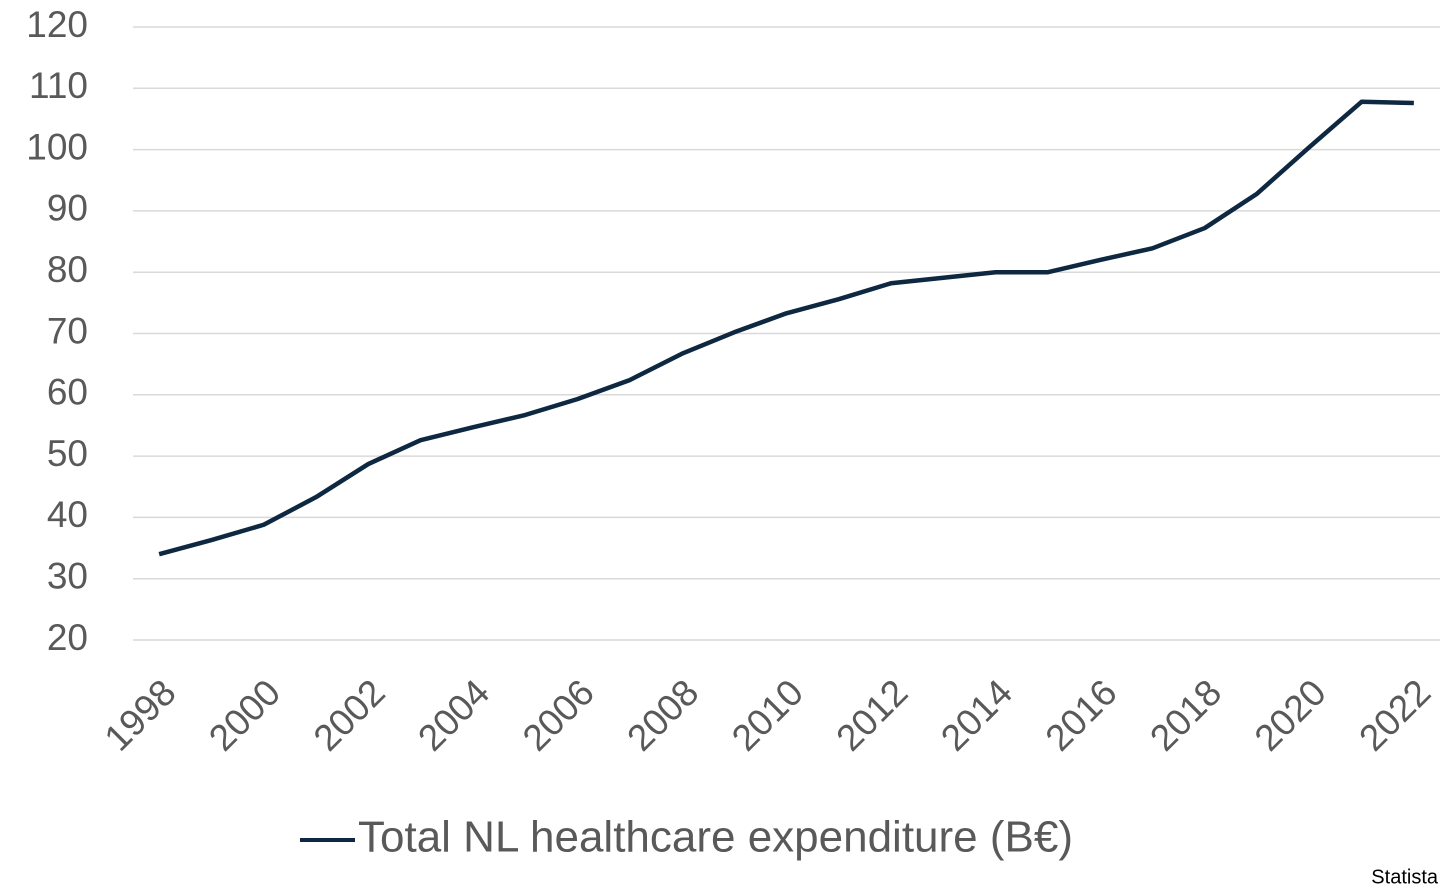  I want to click on x-tick-label: 1998, so click(140, 715).